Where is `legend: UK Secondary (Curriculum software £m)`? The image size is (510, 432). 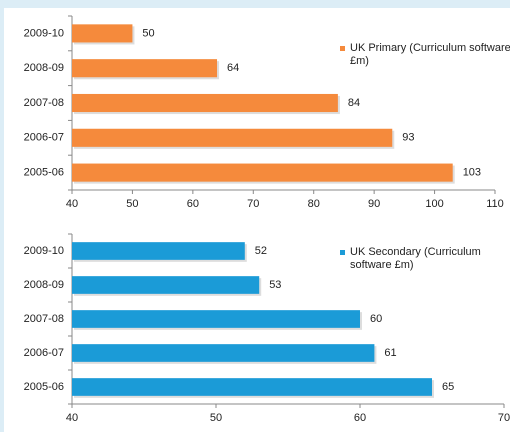
legend: UK Secondary (Curriculum software £m) is located at coordinates (425, 259).